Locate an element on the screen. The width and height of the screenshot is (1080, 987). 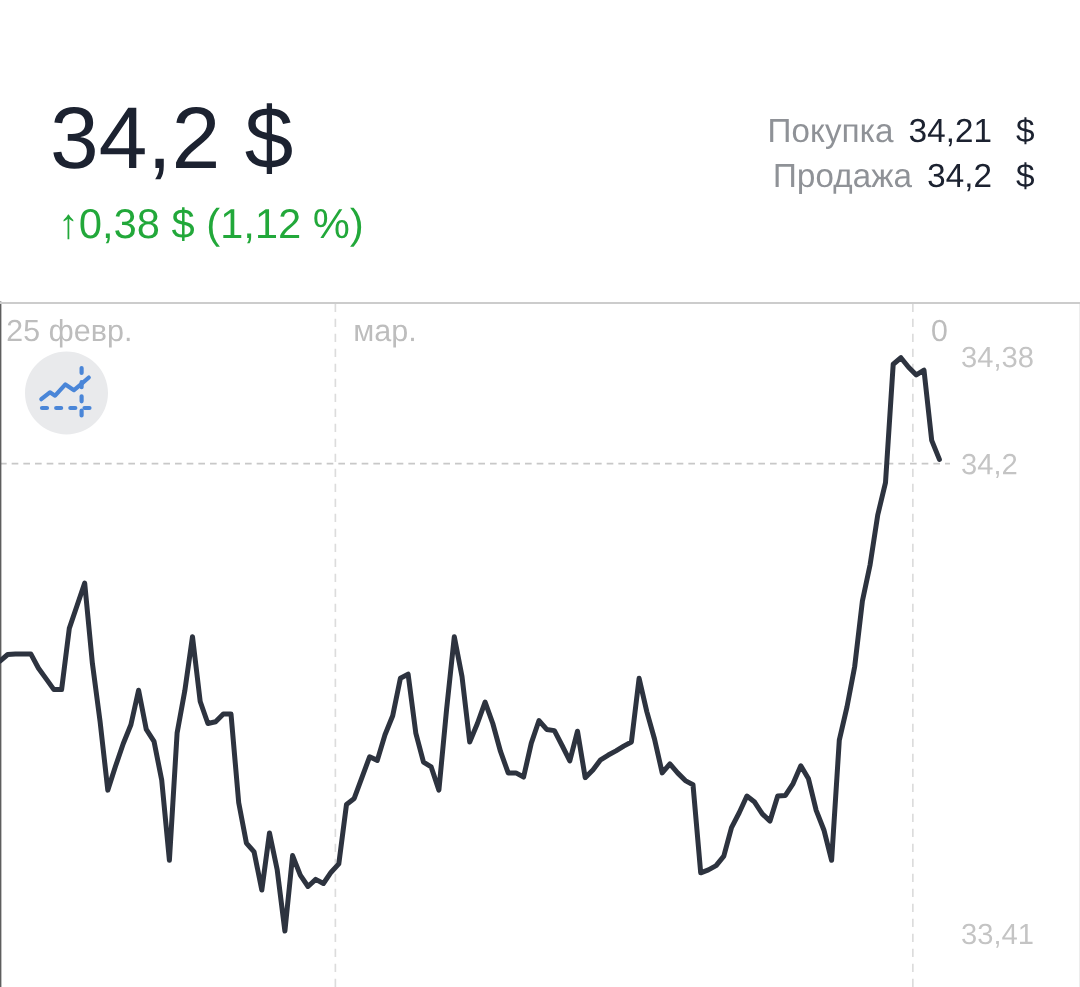
chart-title: 34,2 $ is located at coordinates (172, 141).